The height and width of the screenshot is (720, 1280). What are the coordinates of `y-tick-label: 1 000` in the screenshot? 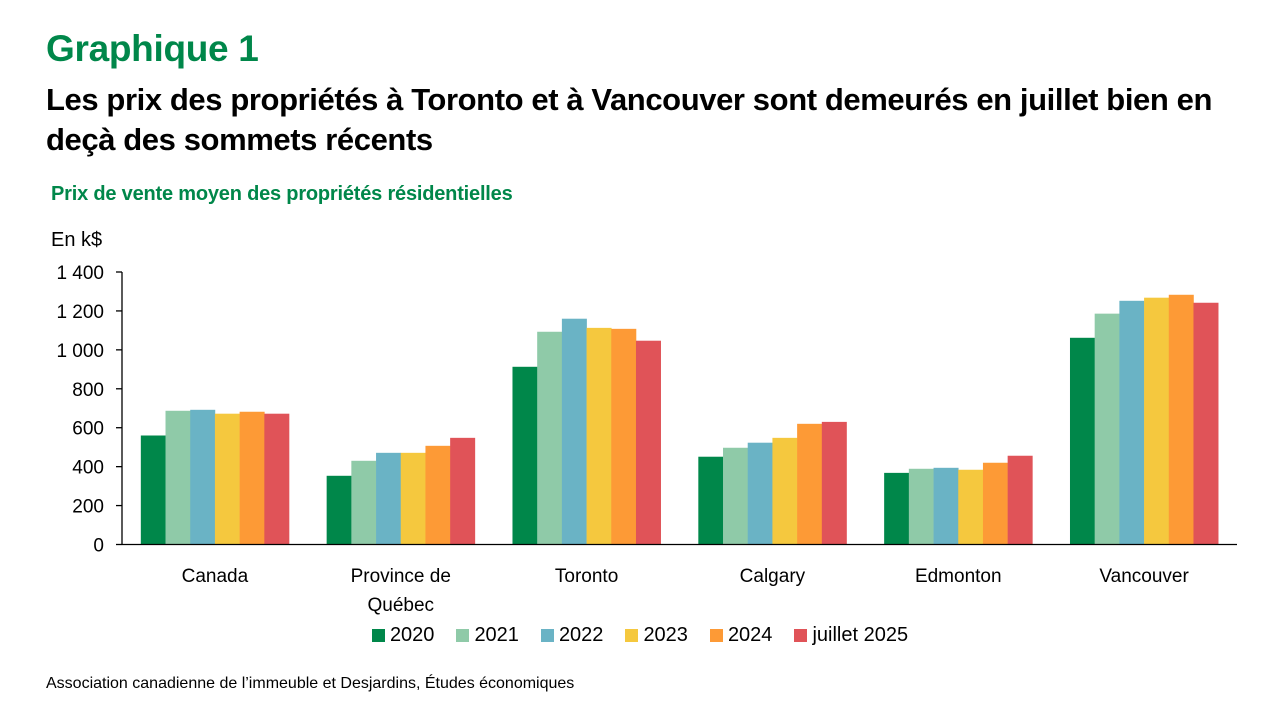 It's located at (80, 351).